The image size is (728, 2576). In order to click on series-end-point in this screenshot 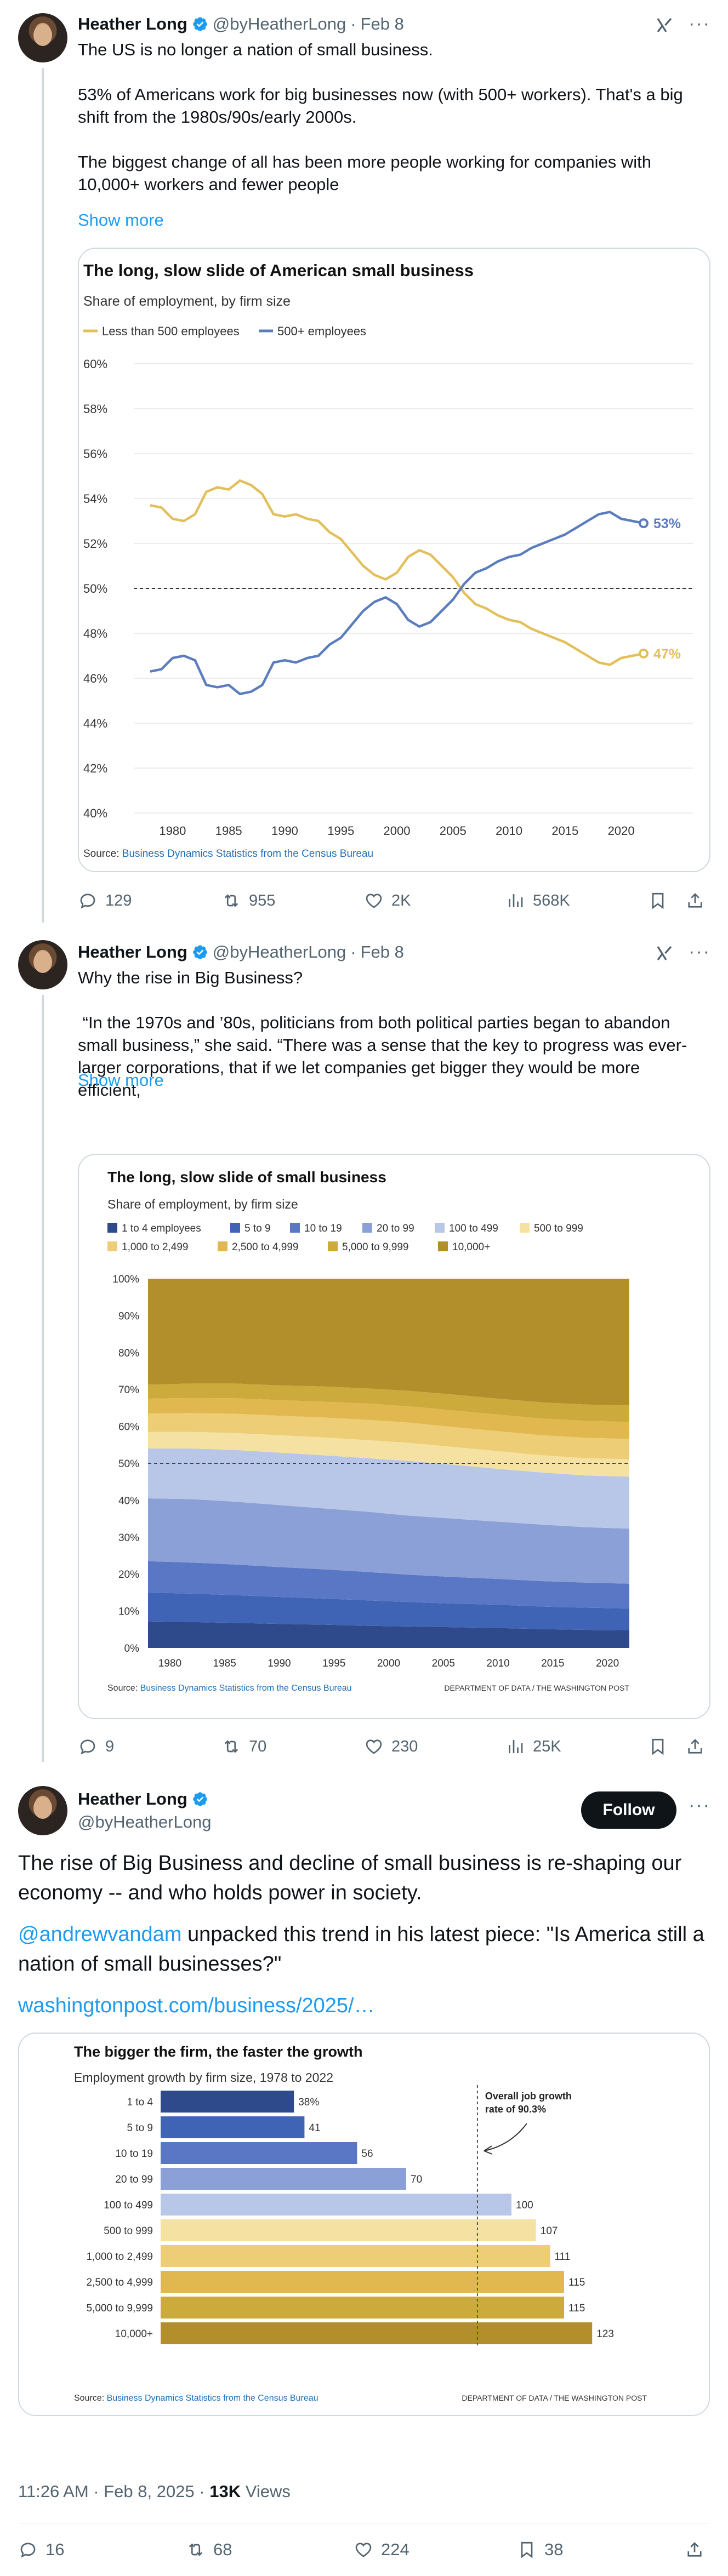, I will do `click(644, 653)`.